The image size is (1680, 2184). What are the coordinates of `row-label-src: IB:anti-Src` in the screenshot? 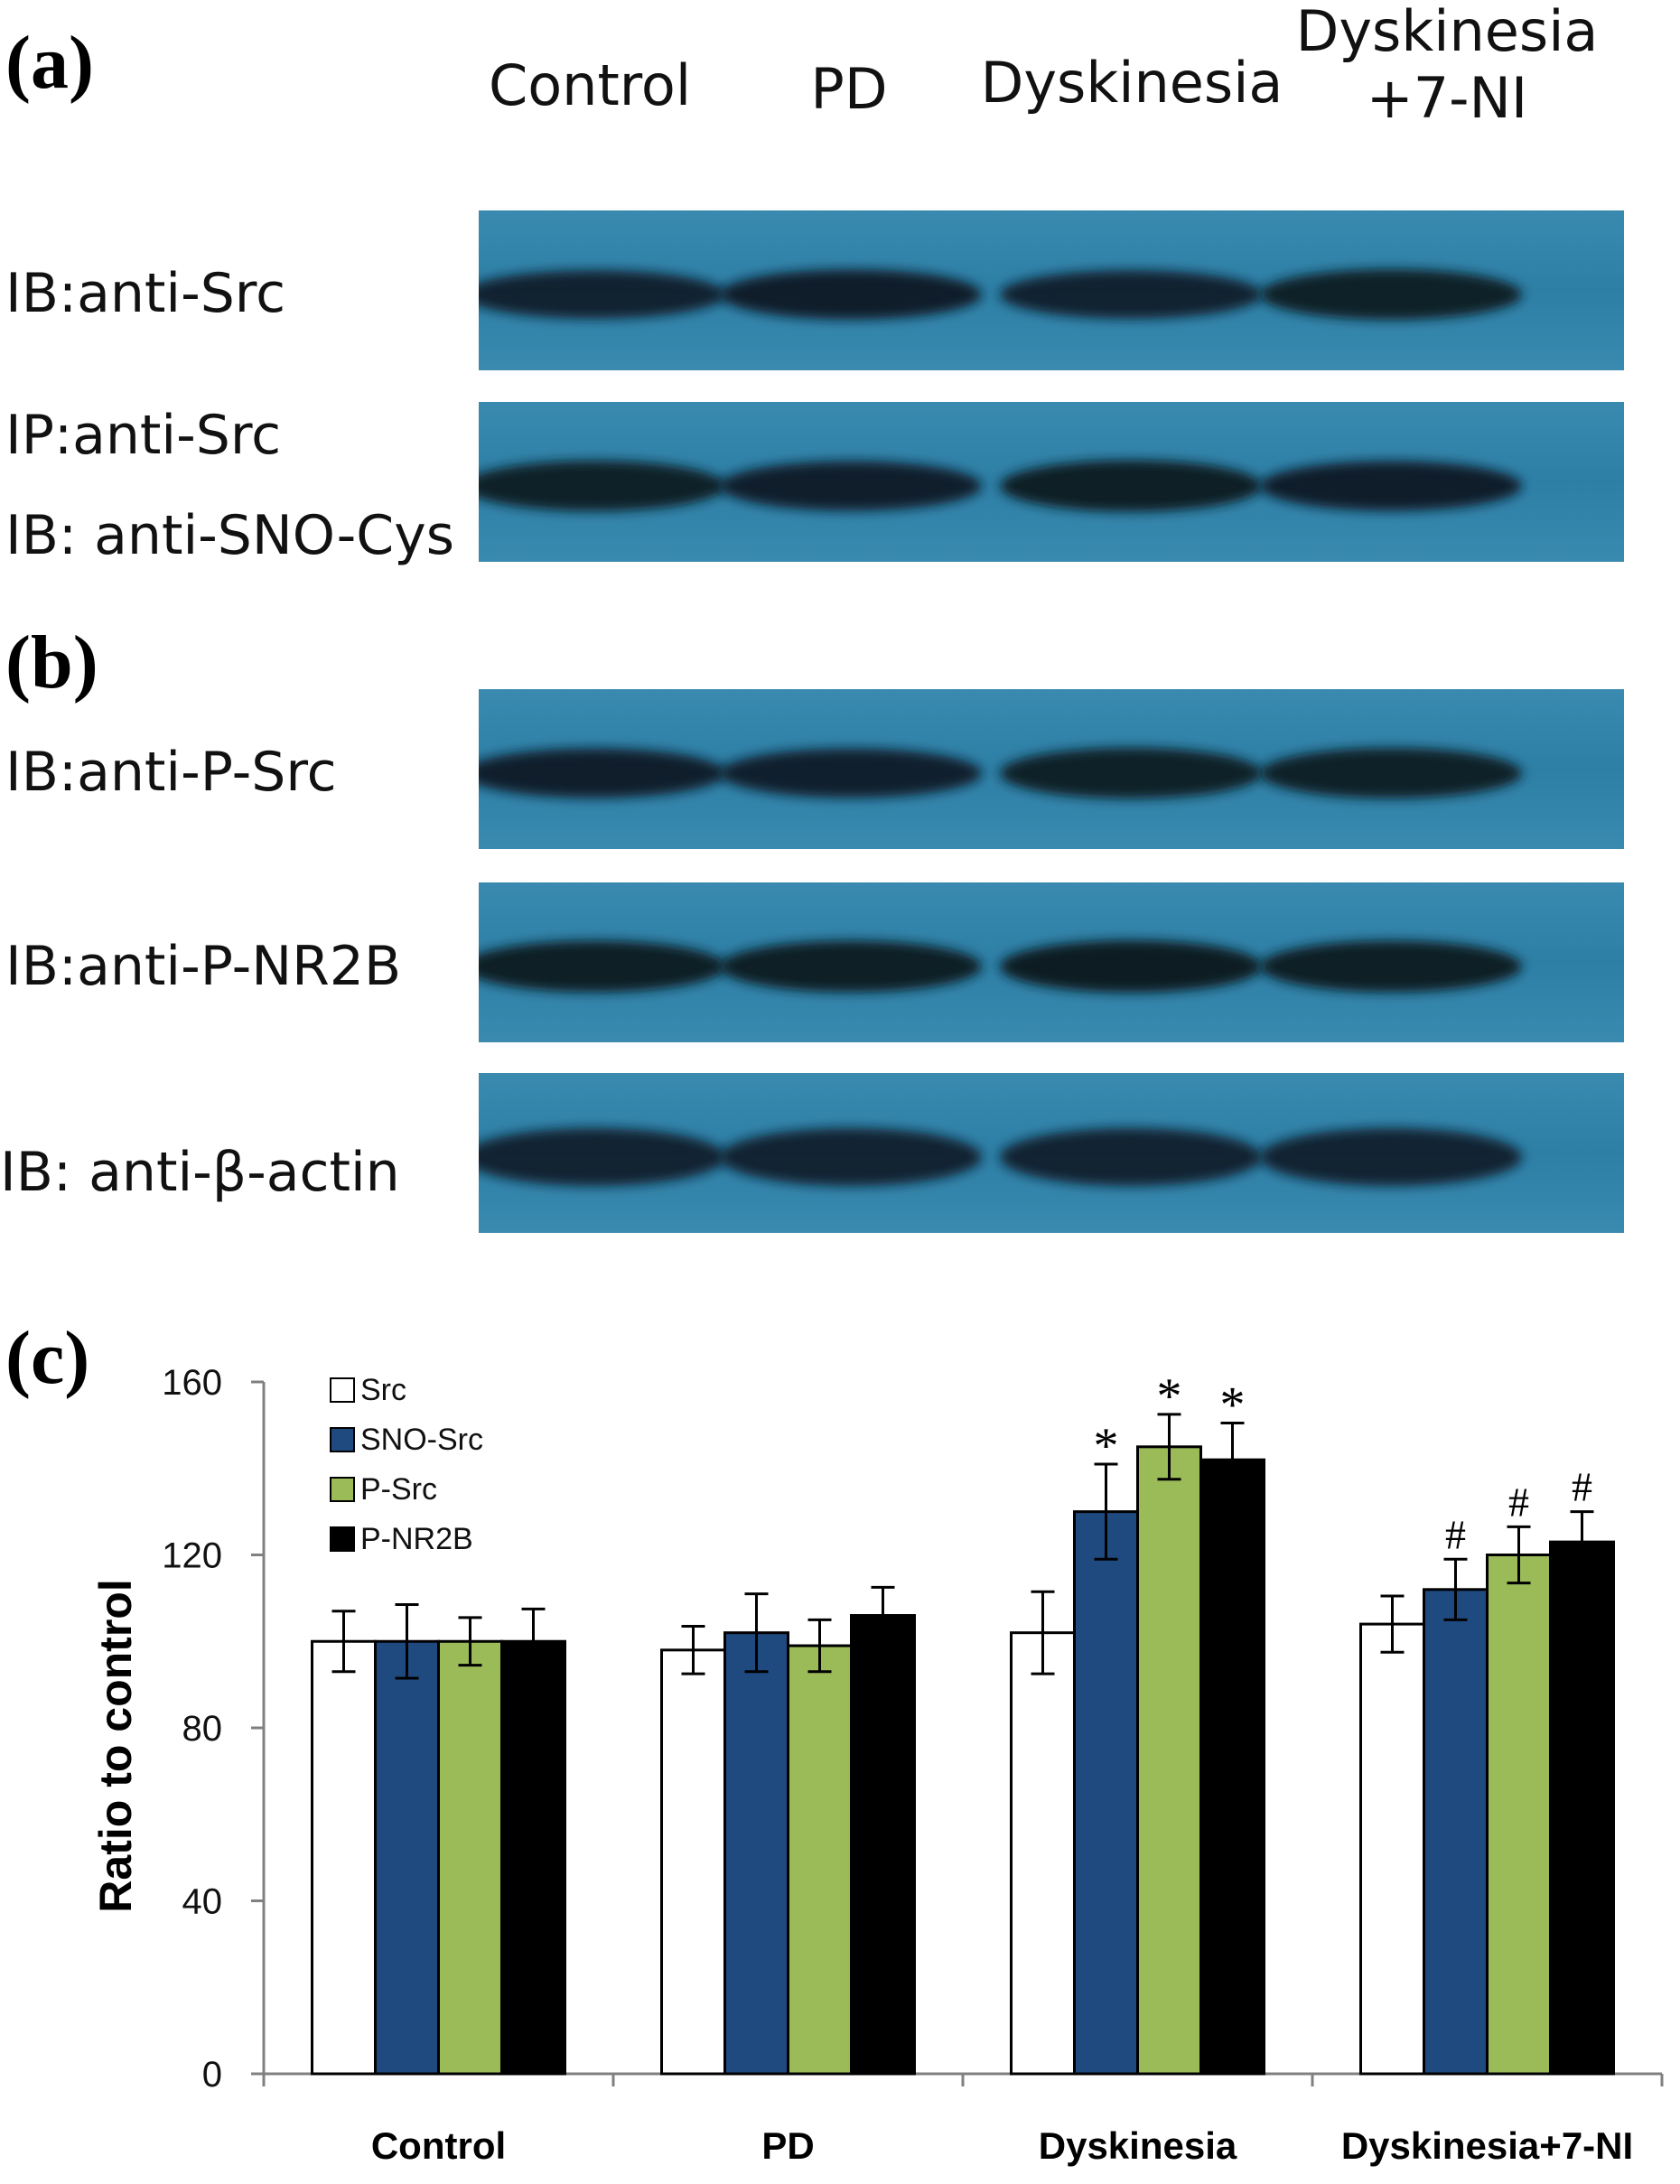 It's located at (145, 294).